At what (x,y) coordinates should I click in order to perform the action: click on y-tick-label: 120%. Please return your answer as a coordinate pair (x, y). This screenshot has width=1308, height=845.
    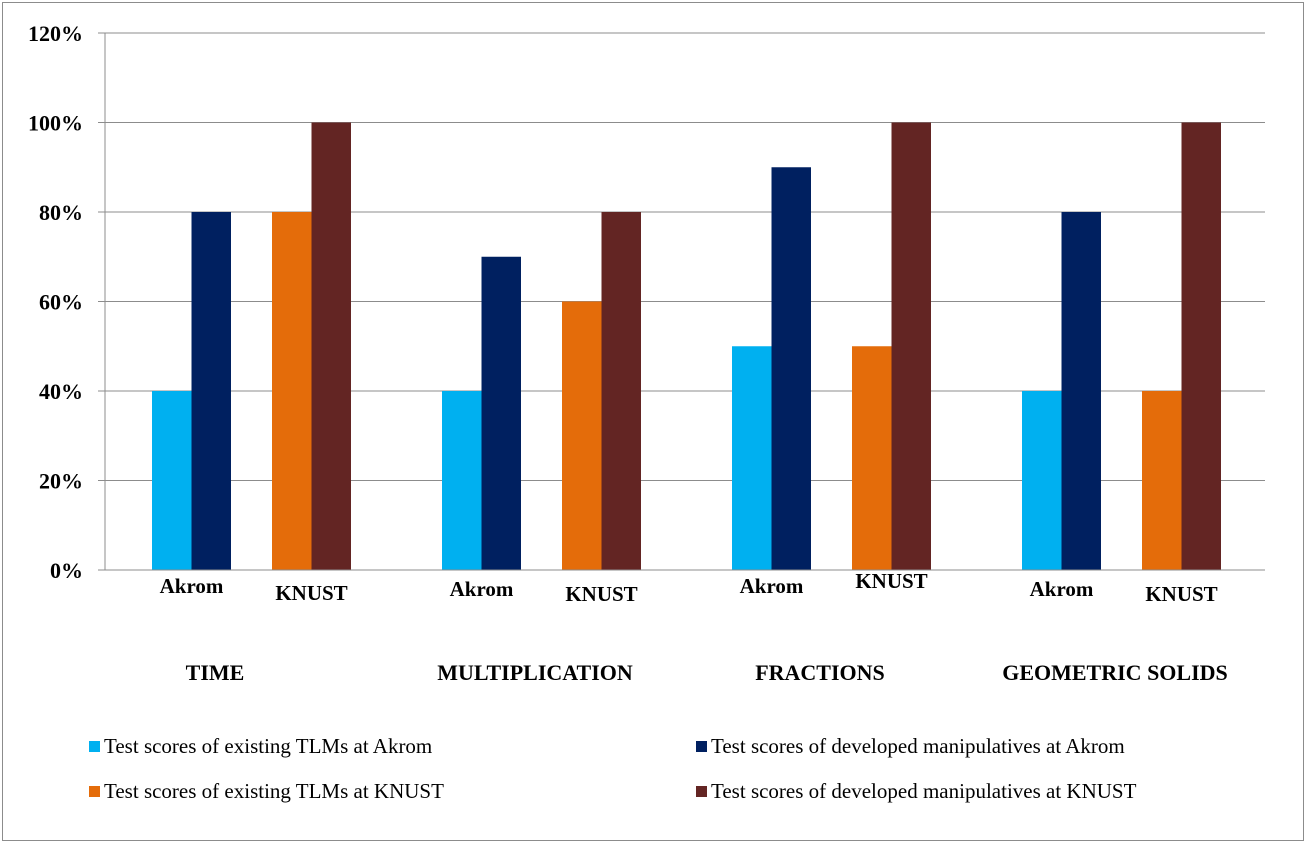
    Looking at the image, I should click on (55, 33).